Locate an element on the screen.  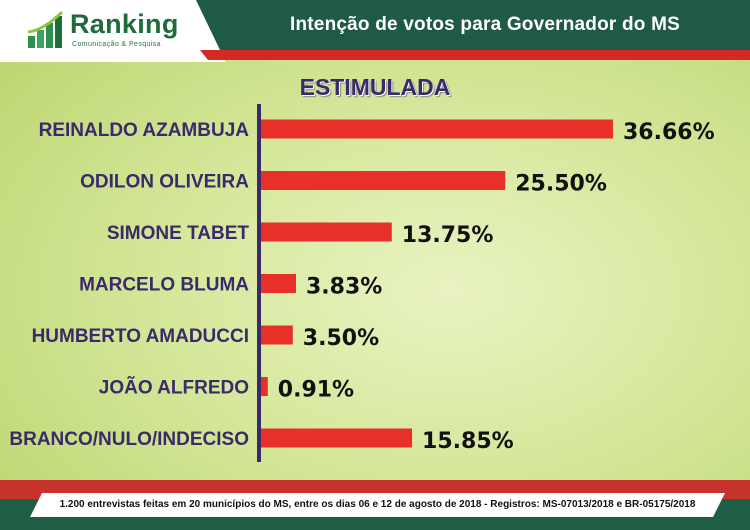
chart-title: ESTIMULADA is located at coordinates (375, 87).